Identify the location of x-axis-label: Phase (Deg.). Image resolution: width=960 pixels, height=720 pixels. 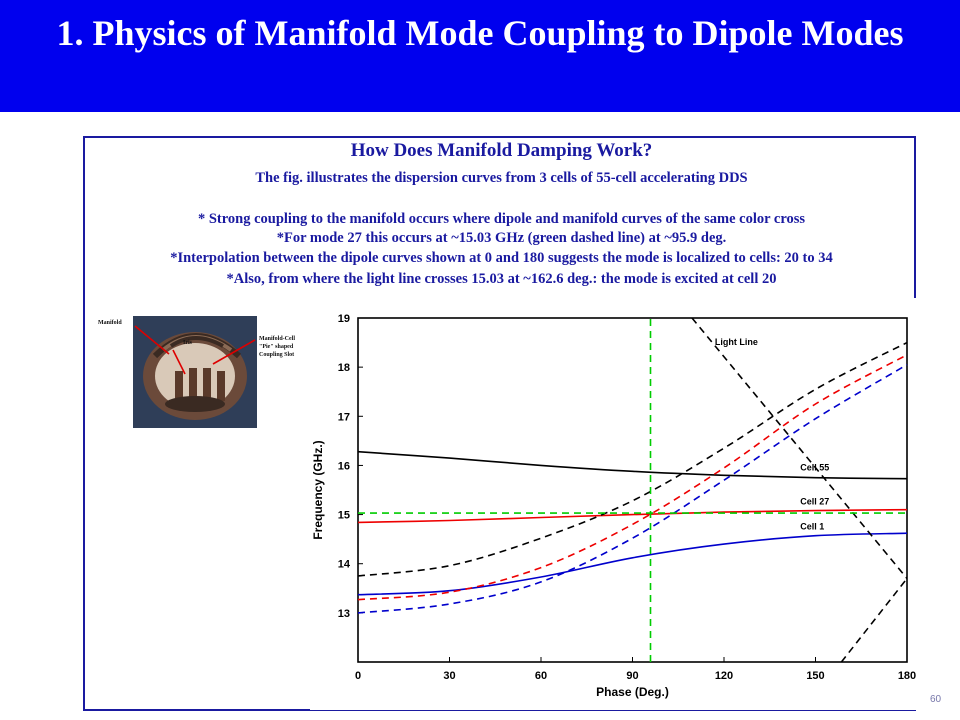
(632, 692).